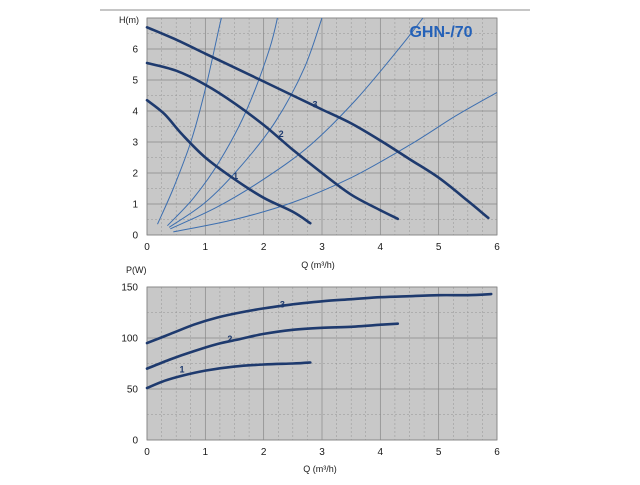 The height and width of the screenshot is (485, 640). I want to click on power-x-tick-label: 0, so click(147, 452).